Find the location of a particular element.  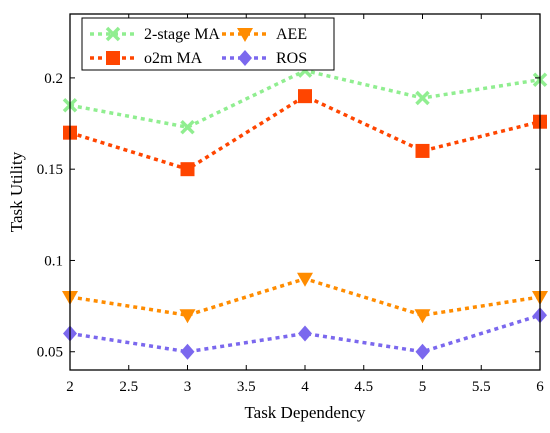

legend-label: AEE is located at coordinates (291, 34).